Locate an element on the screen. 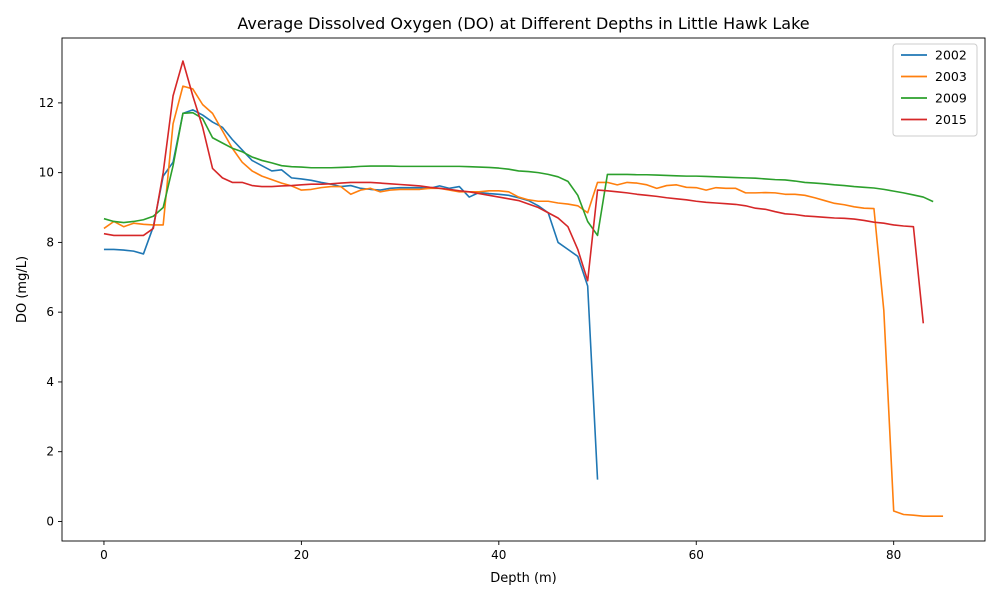 Image resolution: width=1000 pixels, height=600 pixels. x-tick-label: 60 is located at coordinates (696, 555).